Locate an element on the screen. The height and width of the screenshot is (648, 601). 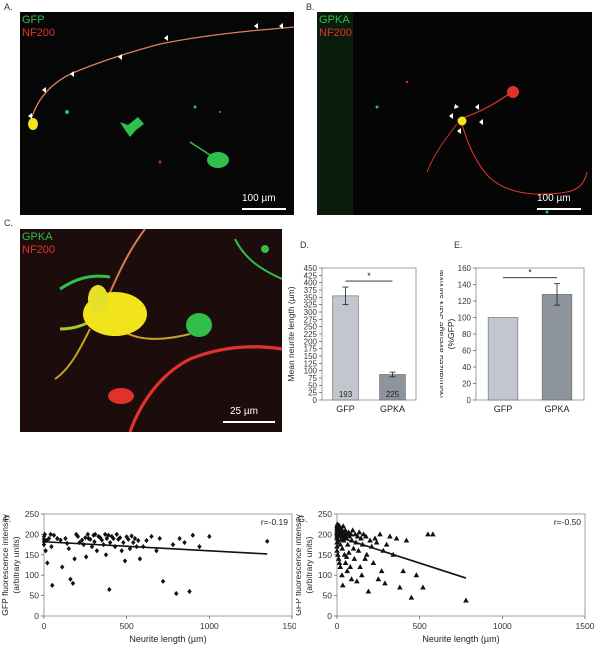
micrograph-c: GPKA NF200 25 µm is located at coordinates (151, 330).